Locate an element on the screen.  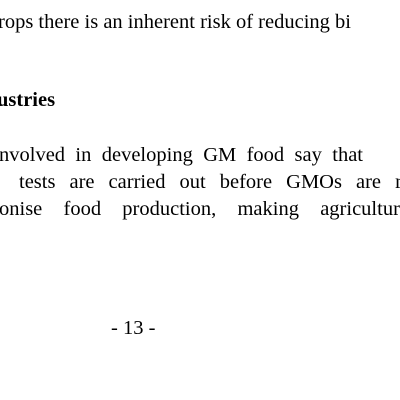
text-line: tests are carried out before GMOs are re is located at coordinates (209, 182).